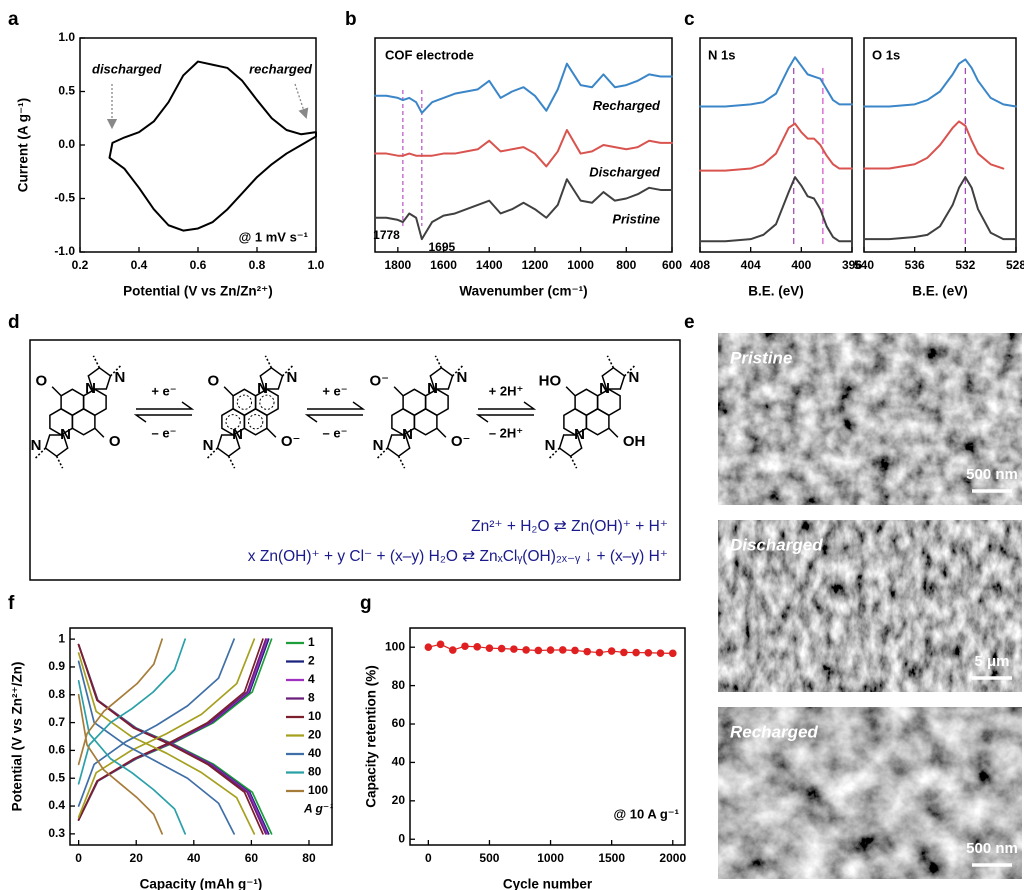  Describe the element at coordinates (991, 661) in the screenshot. I see `scale-bar-label: 5 μm` at that location.